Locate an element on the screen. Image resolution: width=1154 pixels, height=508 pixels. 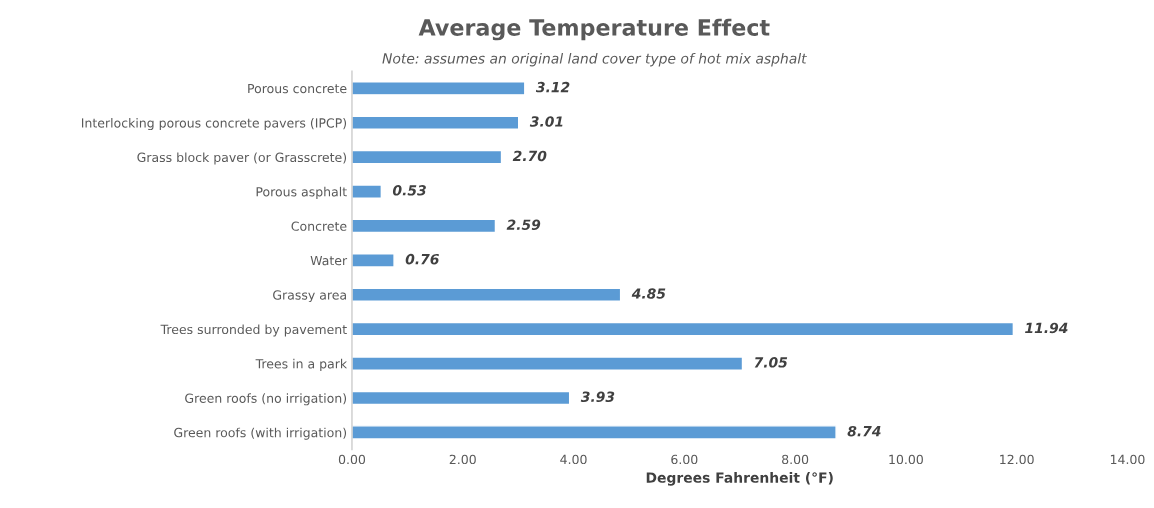
x-tick-label: 0.00 is located at coordinates (352, 459).